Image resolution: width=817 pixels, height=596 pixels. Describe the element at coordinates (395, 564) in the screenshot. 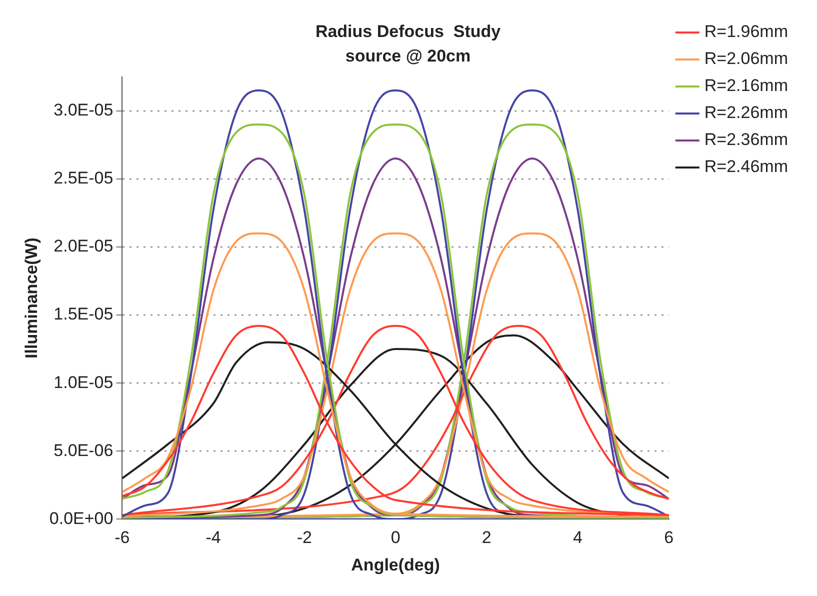

I see `x-axis-title: Angle(deg)` at that location.